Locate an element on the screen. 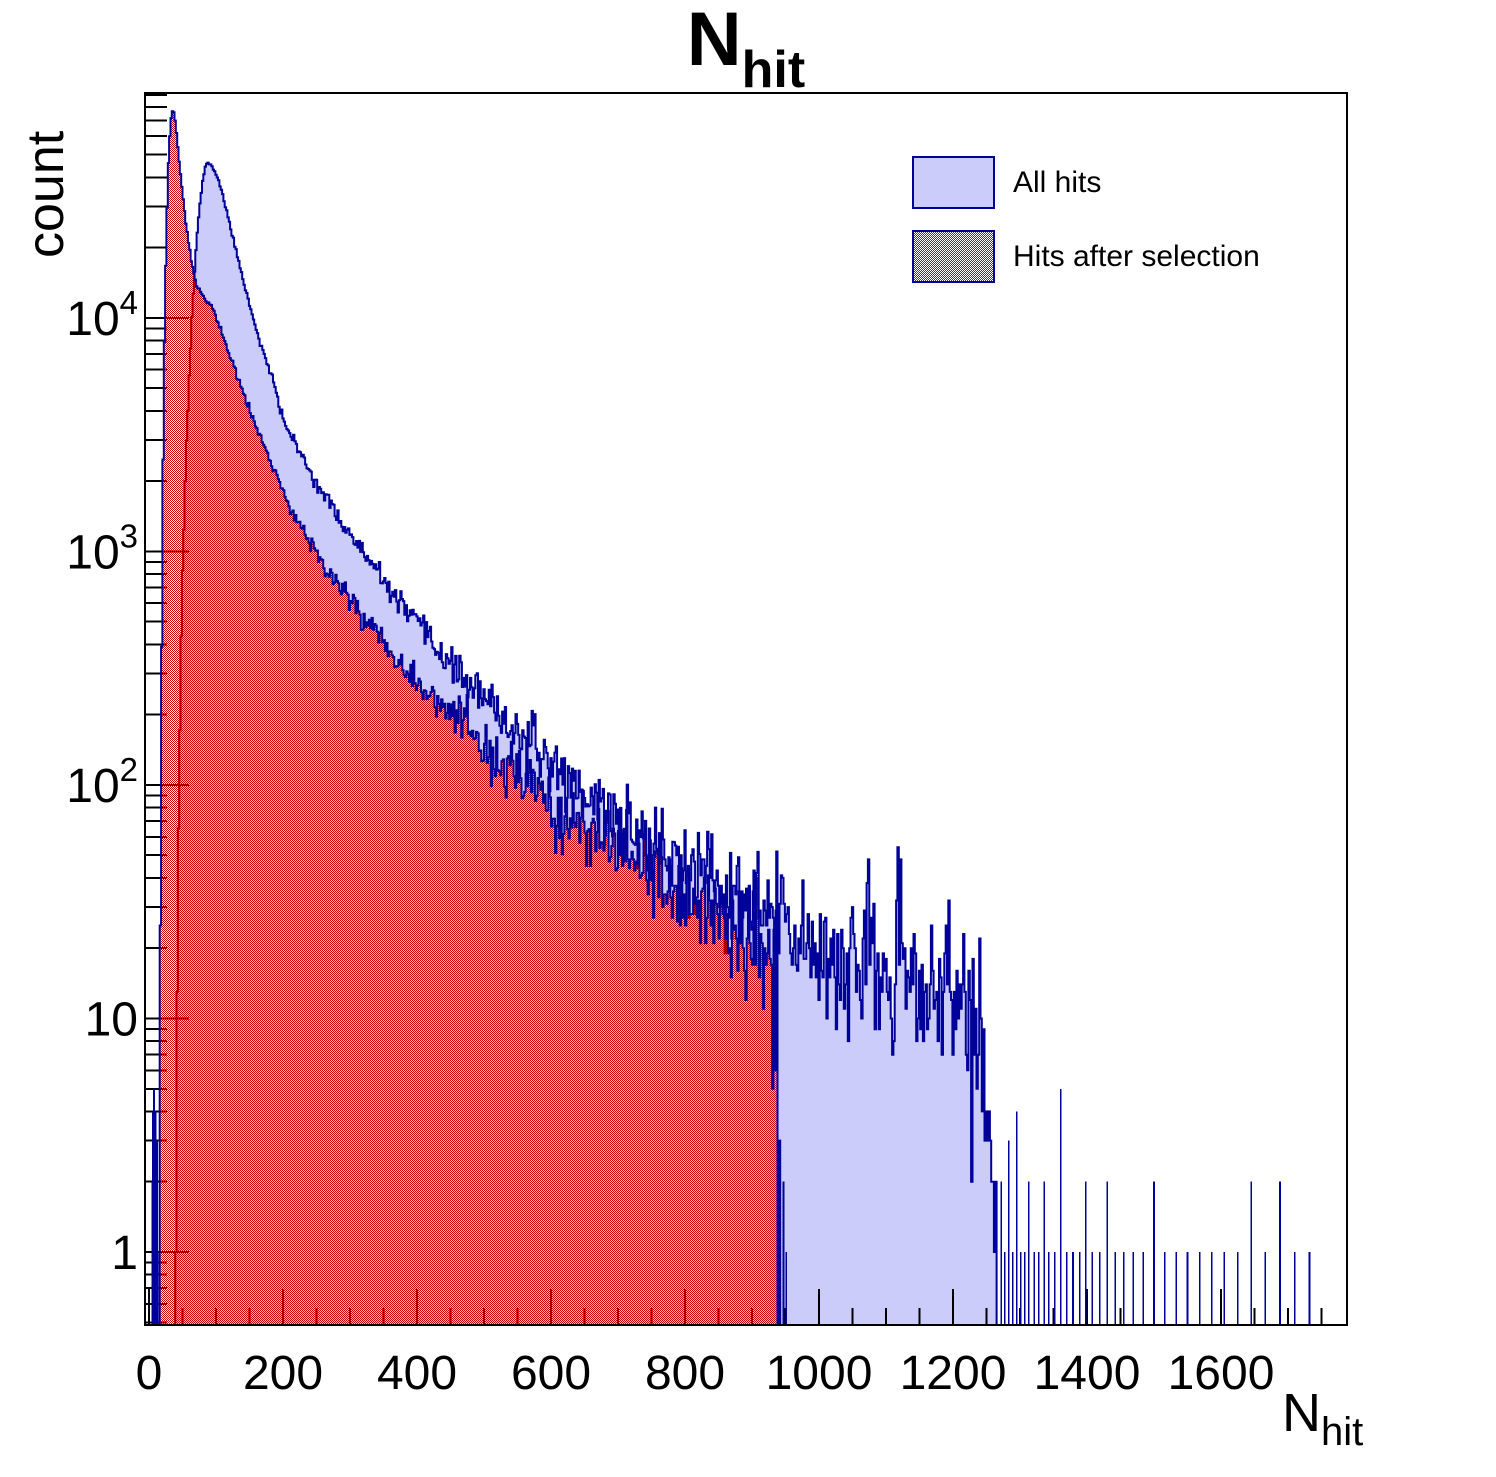  legend: All hits Hits after selection is located at coordinates (1086, 230).